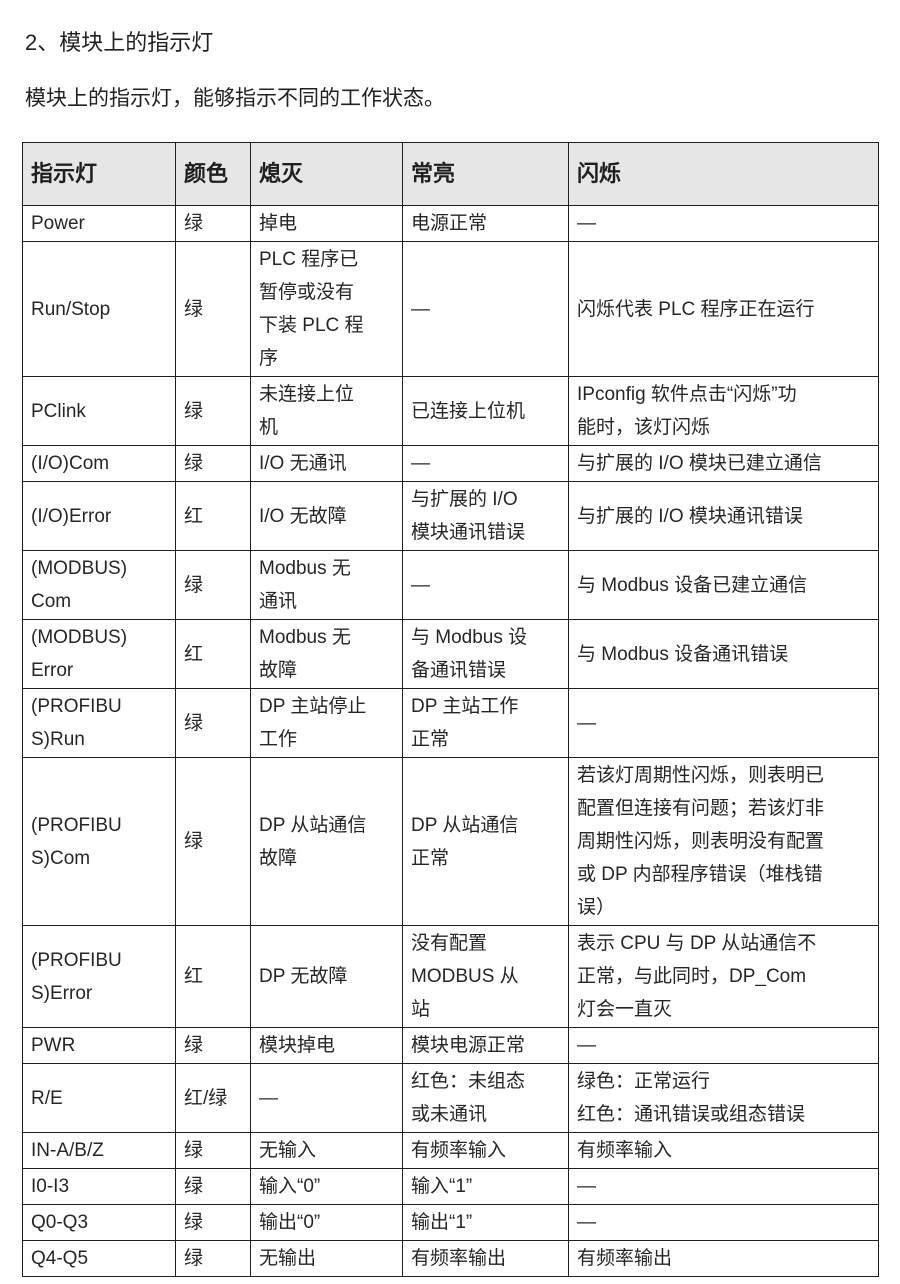 Image resolution: width=900 pixels, height=1284 pixels. I want to click on cell-off: —, so click(326, 1098).